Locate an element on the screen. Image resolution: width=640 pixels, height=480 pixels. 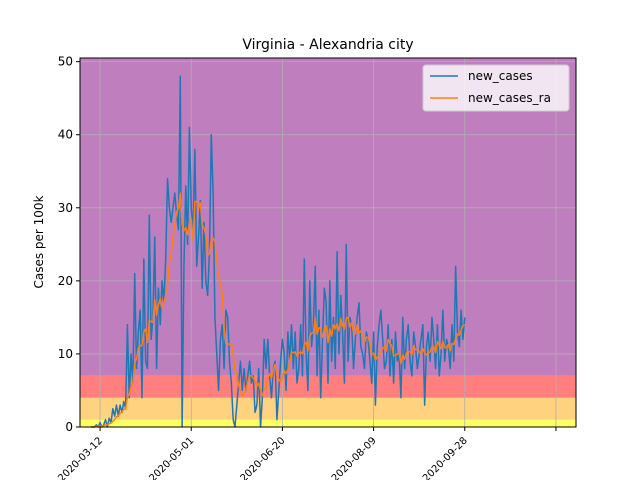
legend-box is located at coordinates (496, 88).